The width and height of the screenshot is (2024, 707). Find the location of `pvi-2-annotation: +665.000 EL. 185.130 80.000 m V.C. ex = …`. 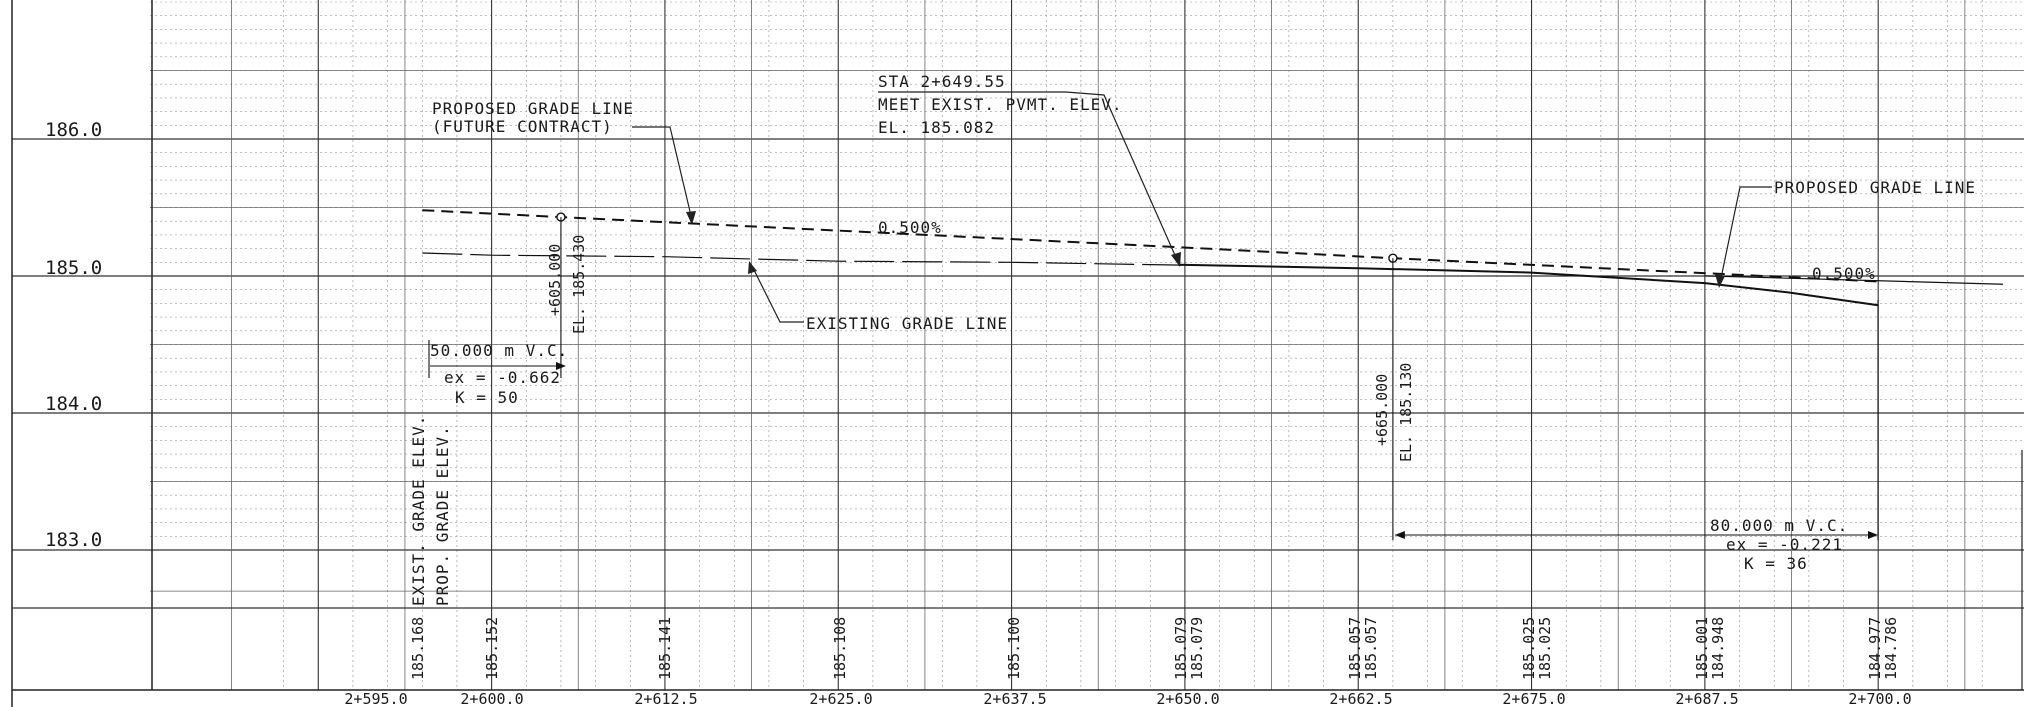

pvi-2-annotation: +665.000 EL. 185.130 80.000 m V.C. ex = … is located at coordinates (1610, 468).